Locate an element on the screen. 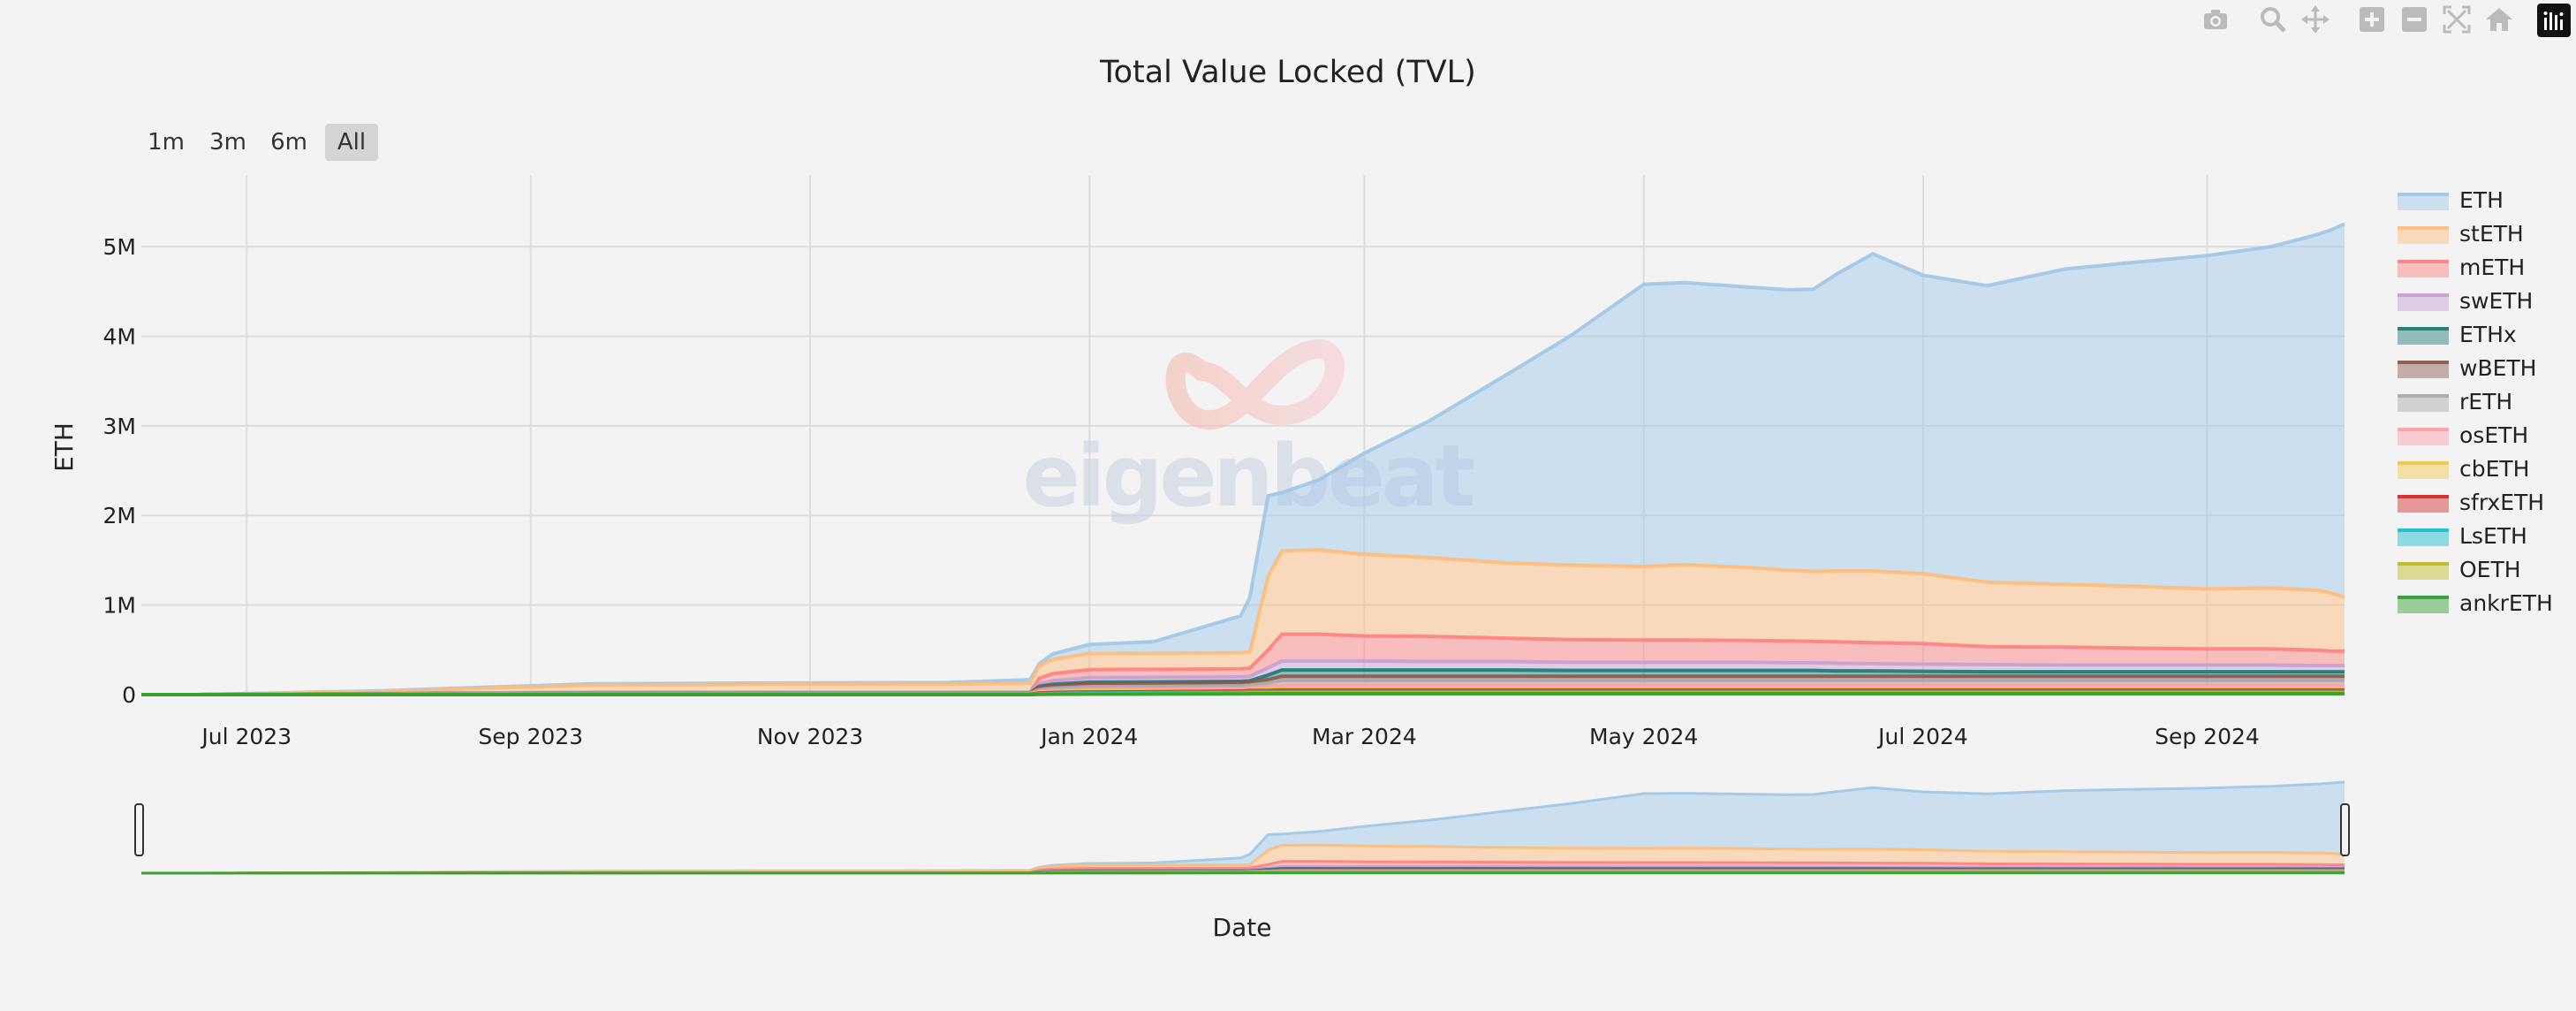 The image size is (2576, 1011). slider-series-eth-area is located at coordinates (1243, 827).